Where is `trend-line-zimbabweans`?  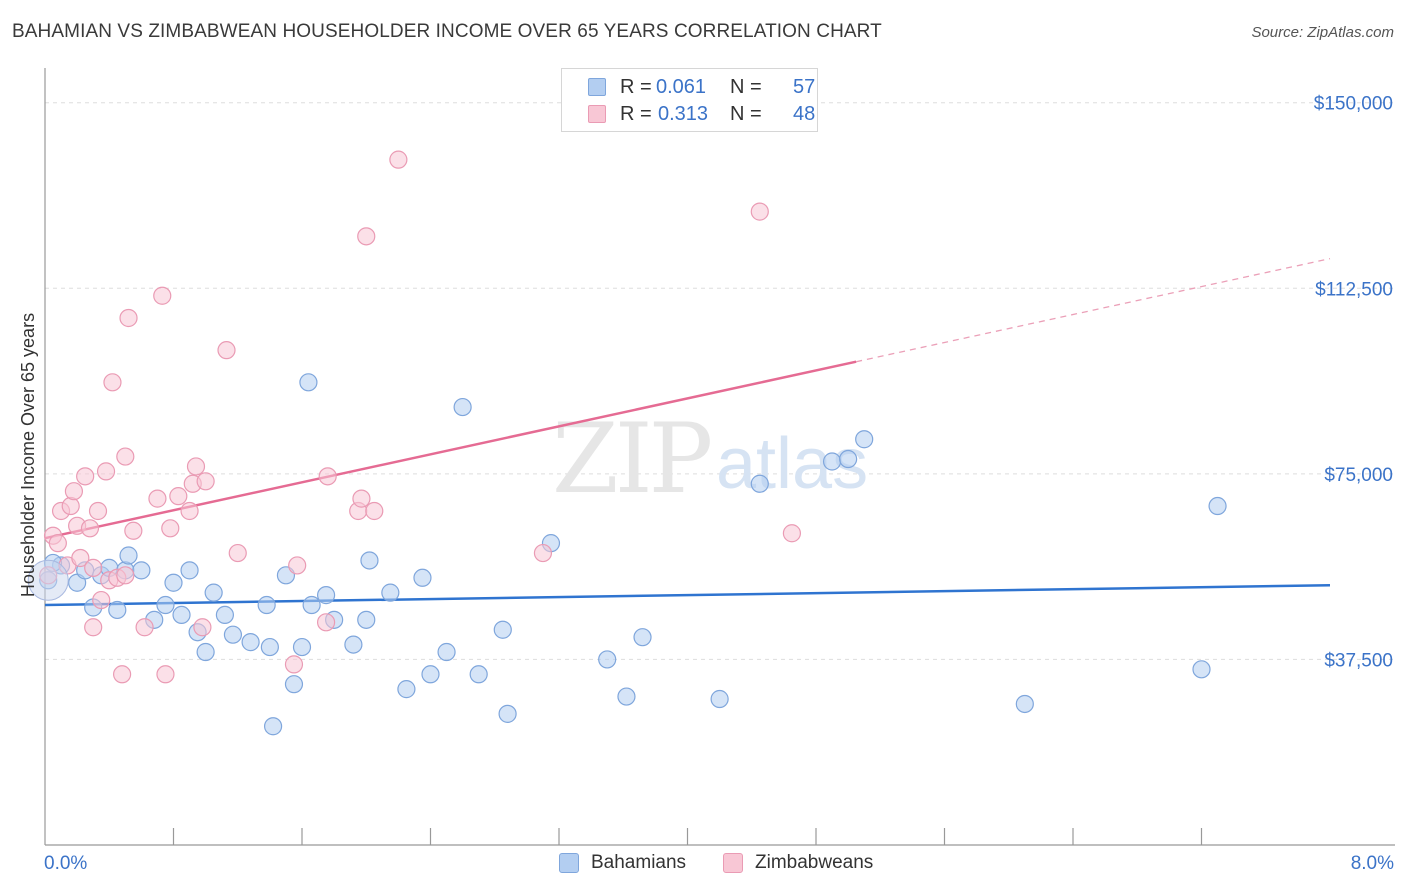
trend-line-zimbabweans is located at coordinates (450, 450).